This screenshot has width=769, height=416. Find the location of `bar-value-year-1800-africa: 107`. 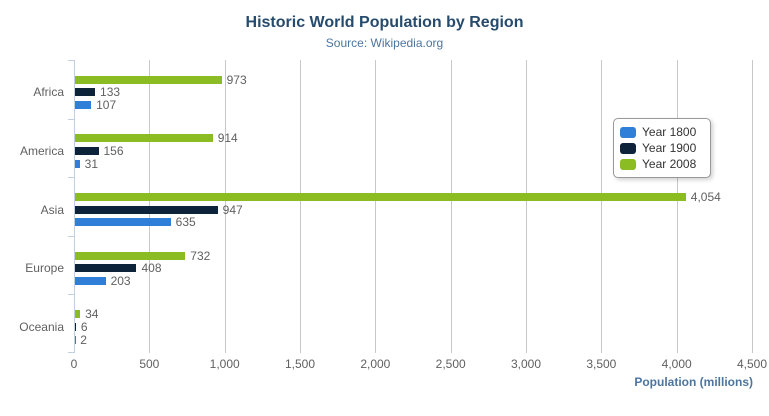

bar-value-year-1800-africa: 107 is located at coordinates (106, 105).